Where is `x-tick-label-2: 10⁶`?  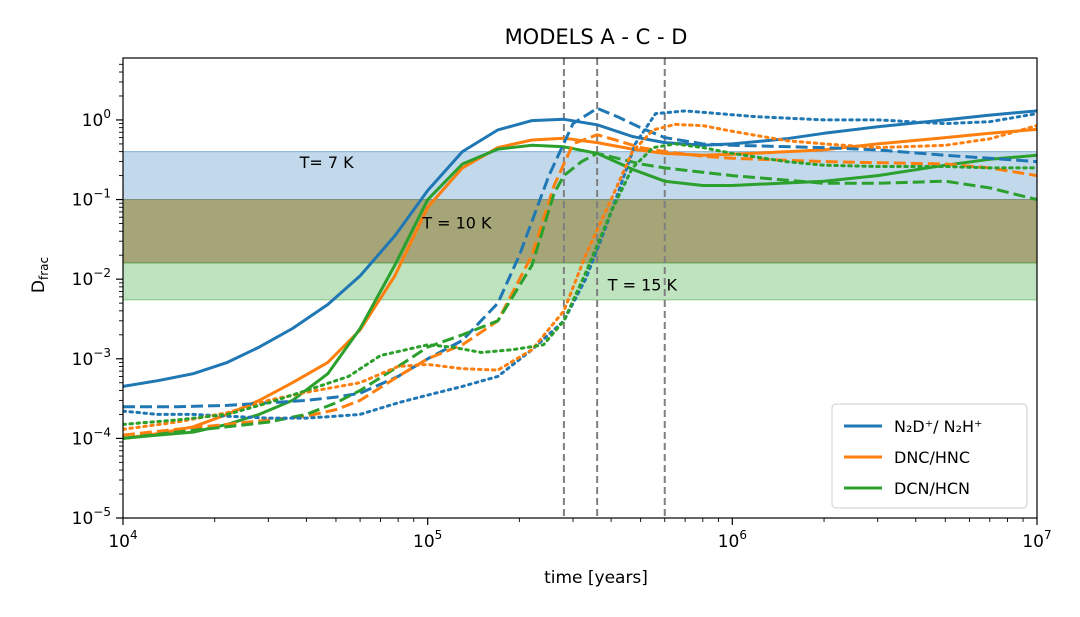 x-tick-label-2: 10⁶ is located at coordinates (732, 540).